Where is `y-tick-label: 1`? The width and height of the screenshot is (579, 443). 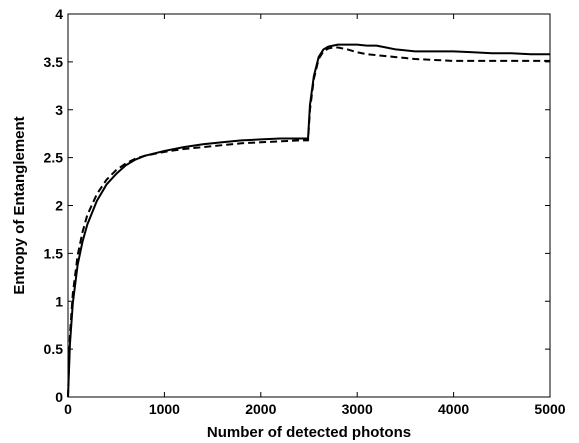 y-tick-label: 1 is located at coordinates (59, 301).